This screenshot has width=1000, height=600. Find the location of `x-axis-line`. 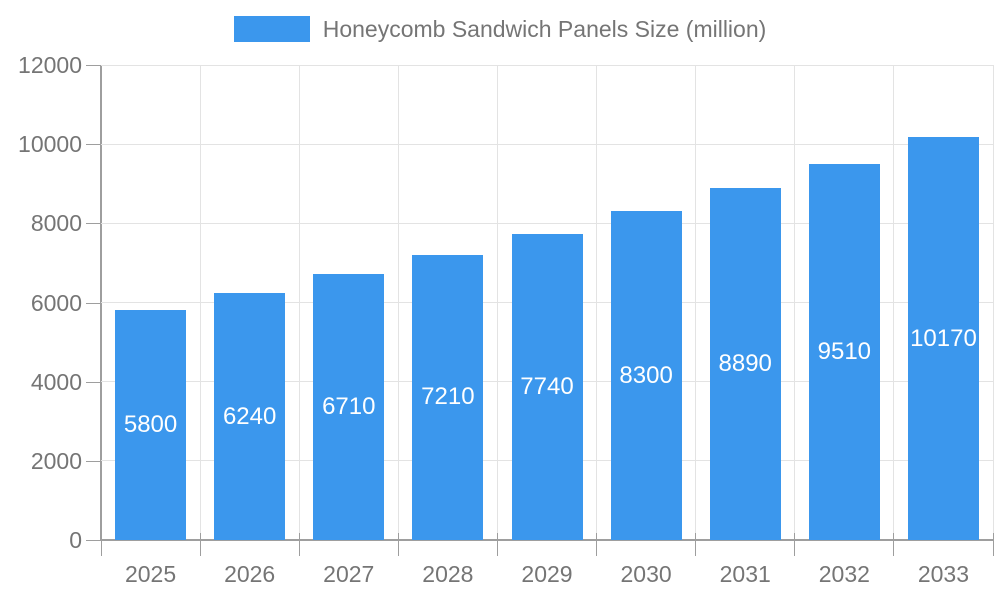

x-axis-line is located at coordinates (547, 540).